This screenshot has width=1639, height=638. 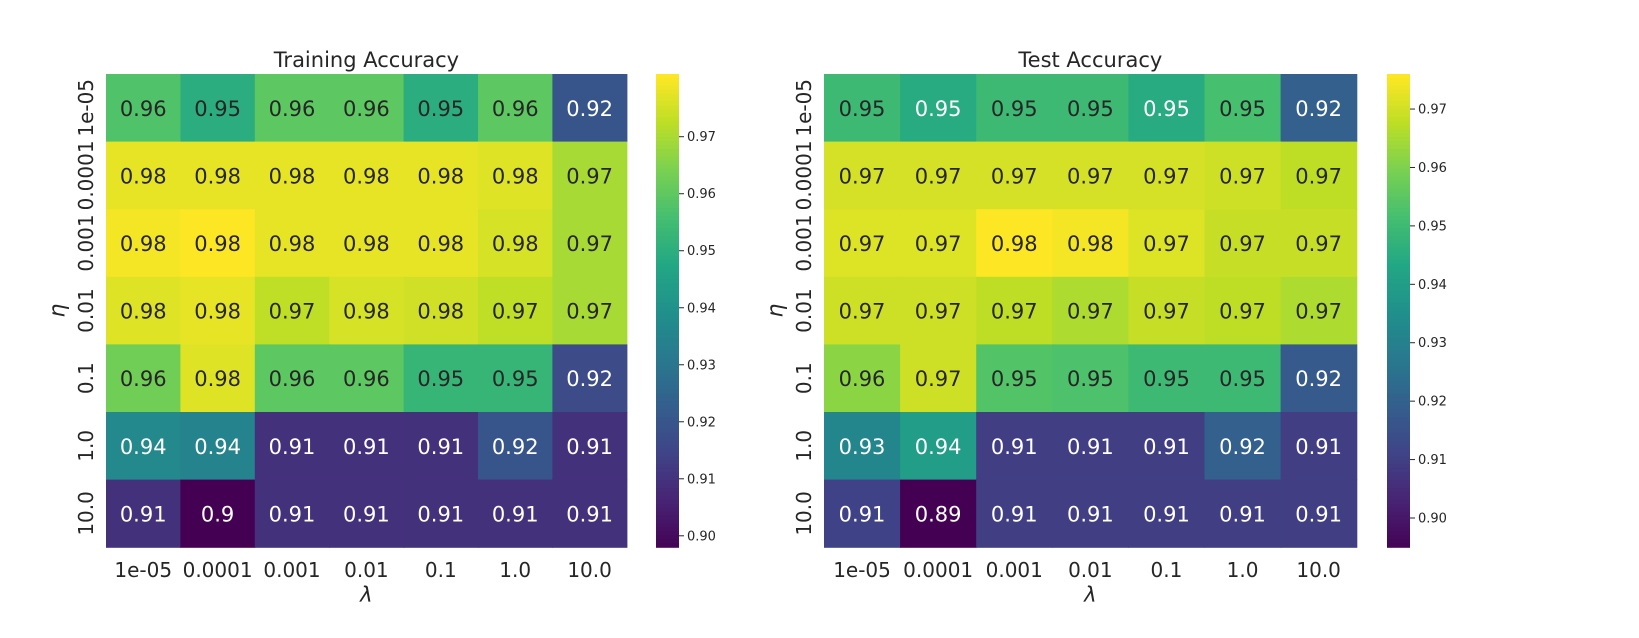 I want to click on x-tick-label: 0.01, so click(x=366, y=570).